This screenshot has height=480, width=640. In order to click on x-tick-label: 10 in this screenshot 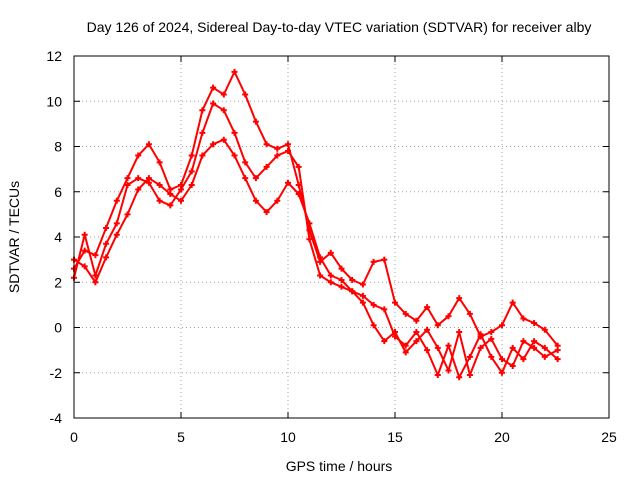, I will do `click(288, 437)`.